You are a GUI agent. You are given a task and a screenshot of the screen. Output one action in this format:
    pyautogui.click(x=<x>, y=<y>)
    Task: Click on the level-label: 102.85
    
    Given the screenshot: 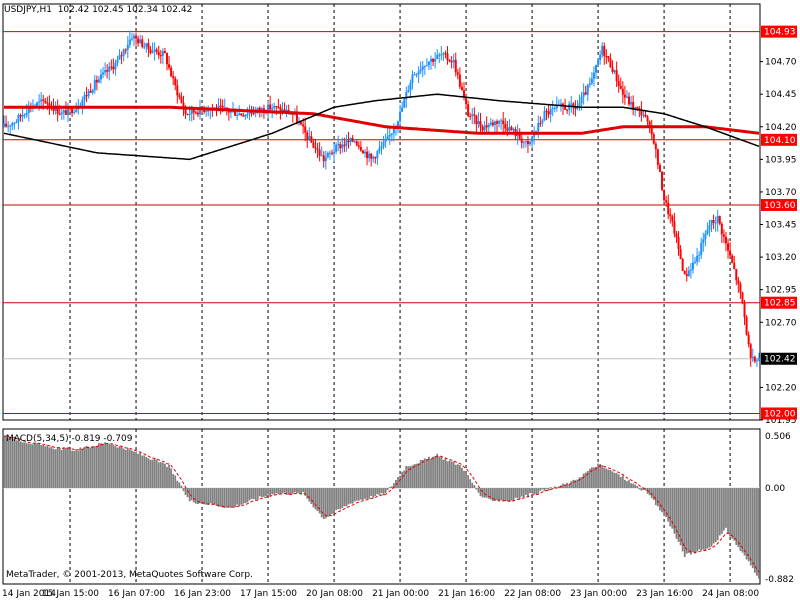 What is the action you would take?
    pyautogui.click(x=780, y=304)
    